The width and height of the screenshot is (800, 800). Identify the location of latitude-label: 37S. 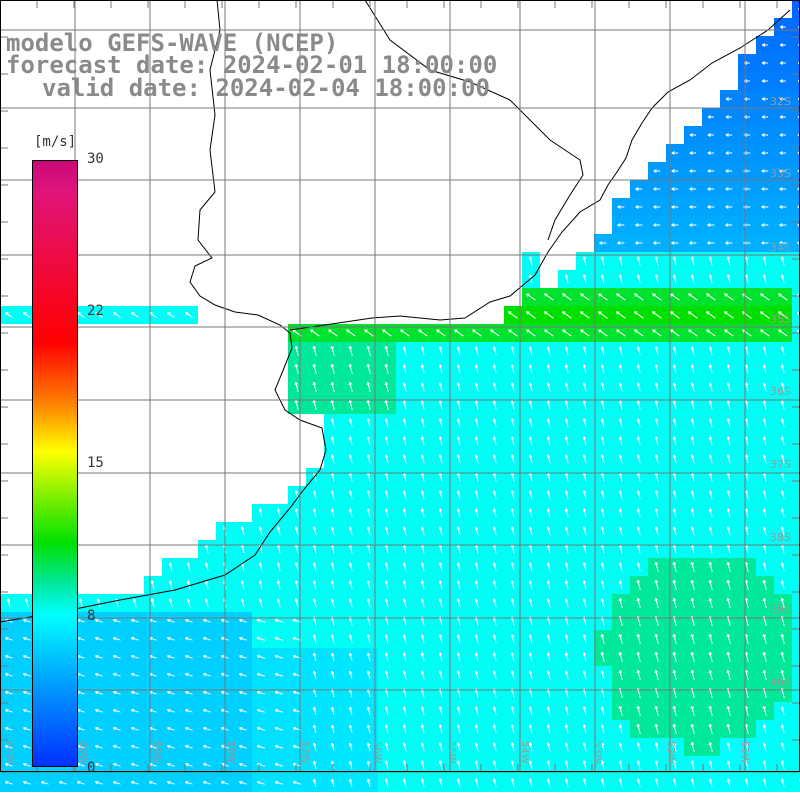
(780, 464).